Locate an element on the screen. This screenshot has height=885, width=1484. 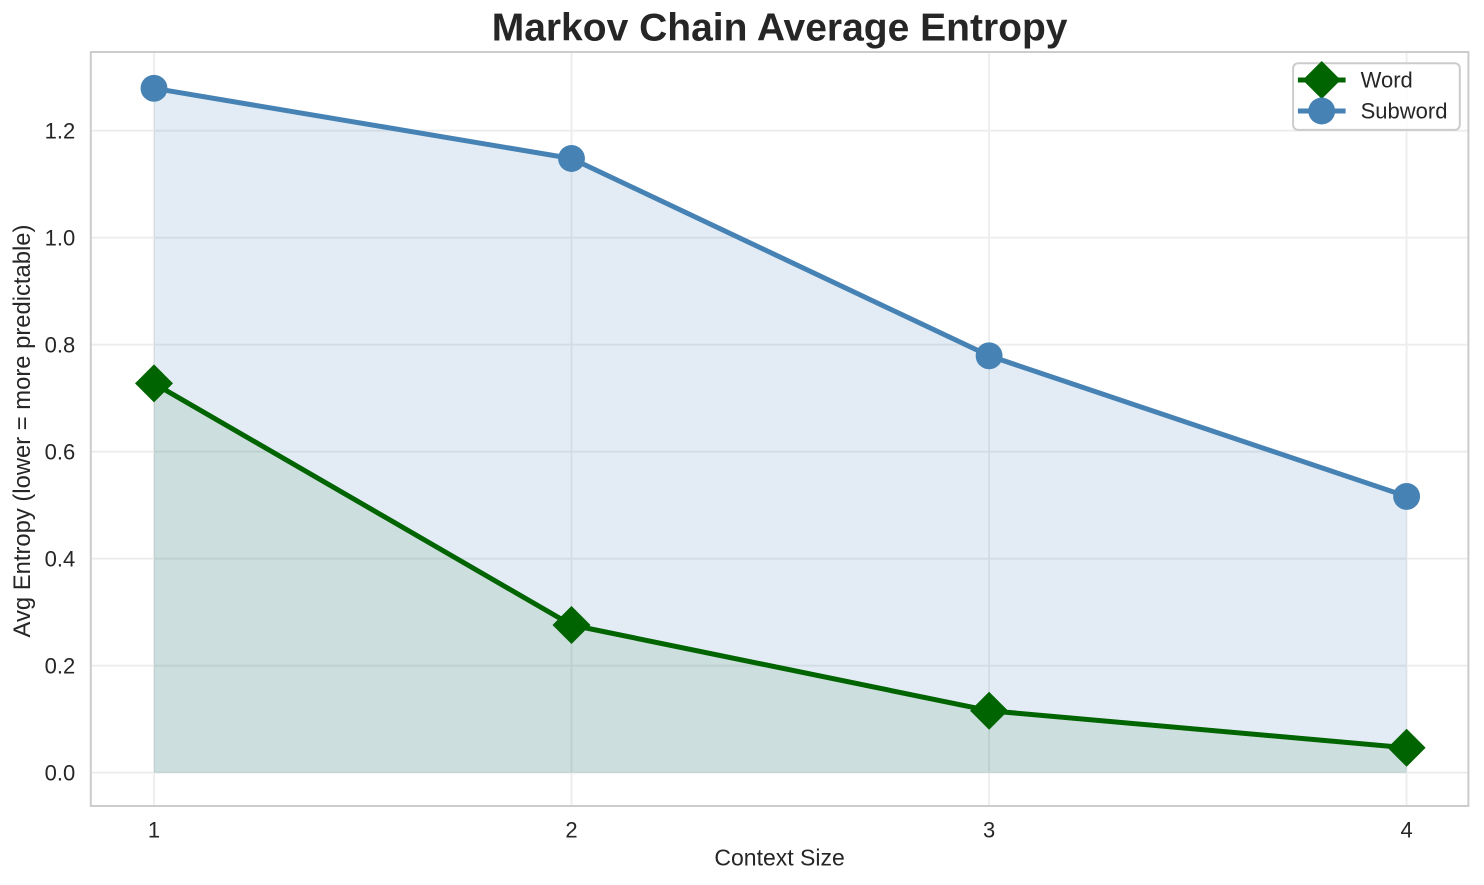
svg-text: 0.8 is located at coordinates (60, 345).